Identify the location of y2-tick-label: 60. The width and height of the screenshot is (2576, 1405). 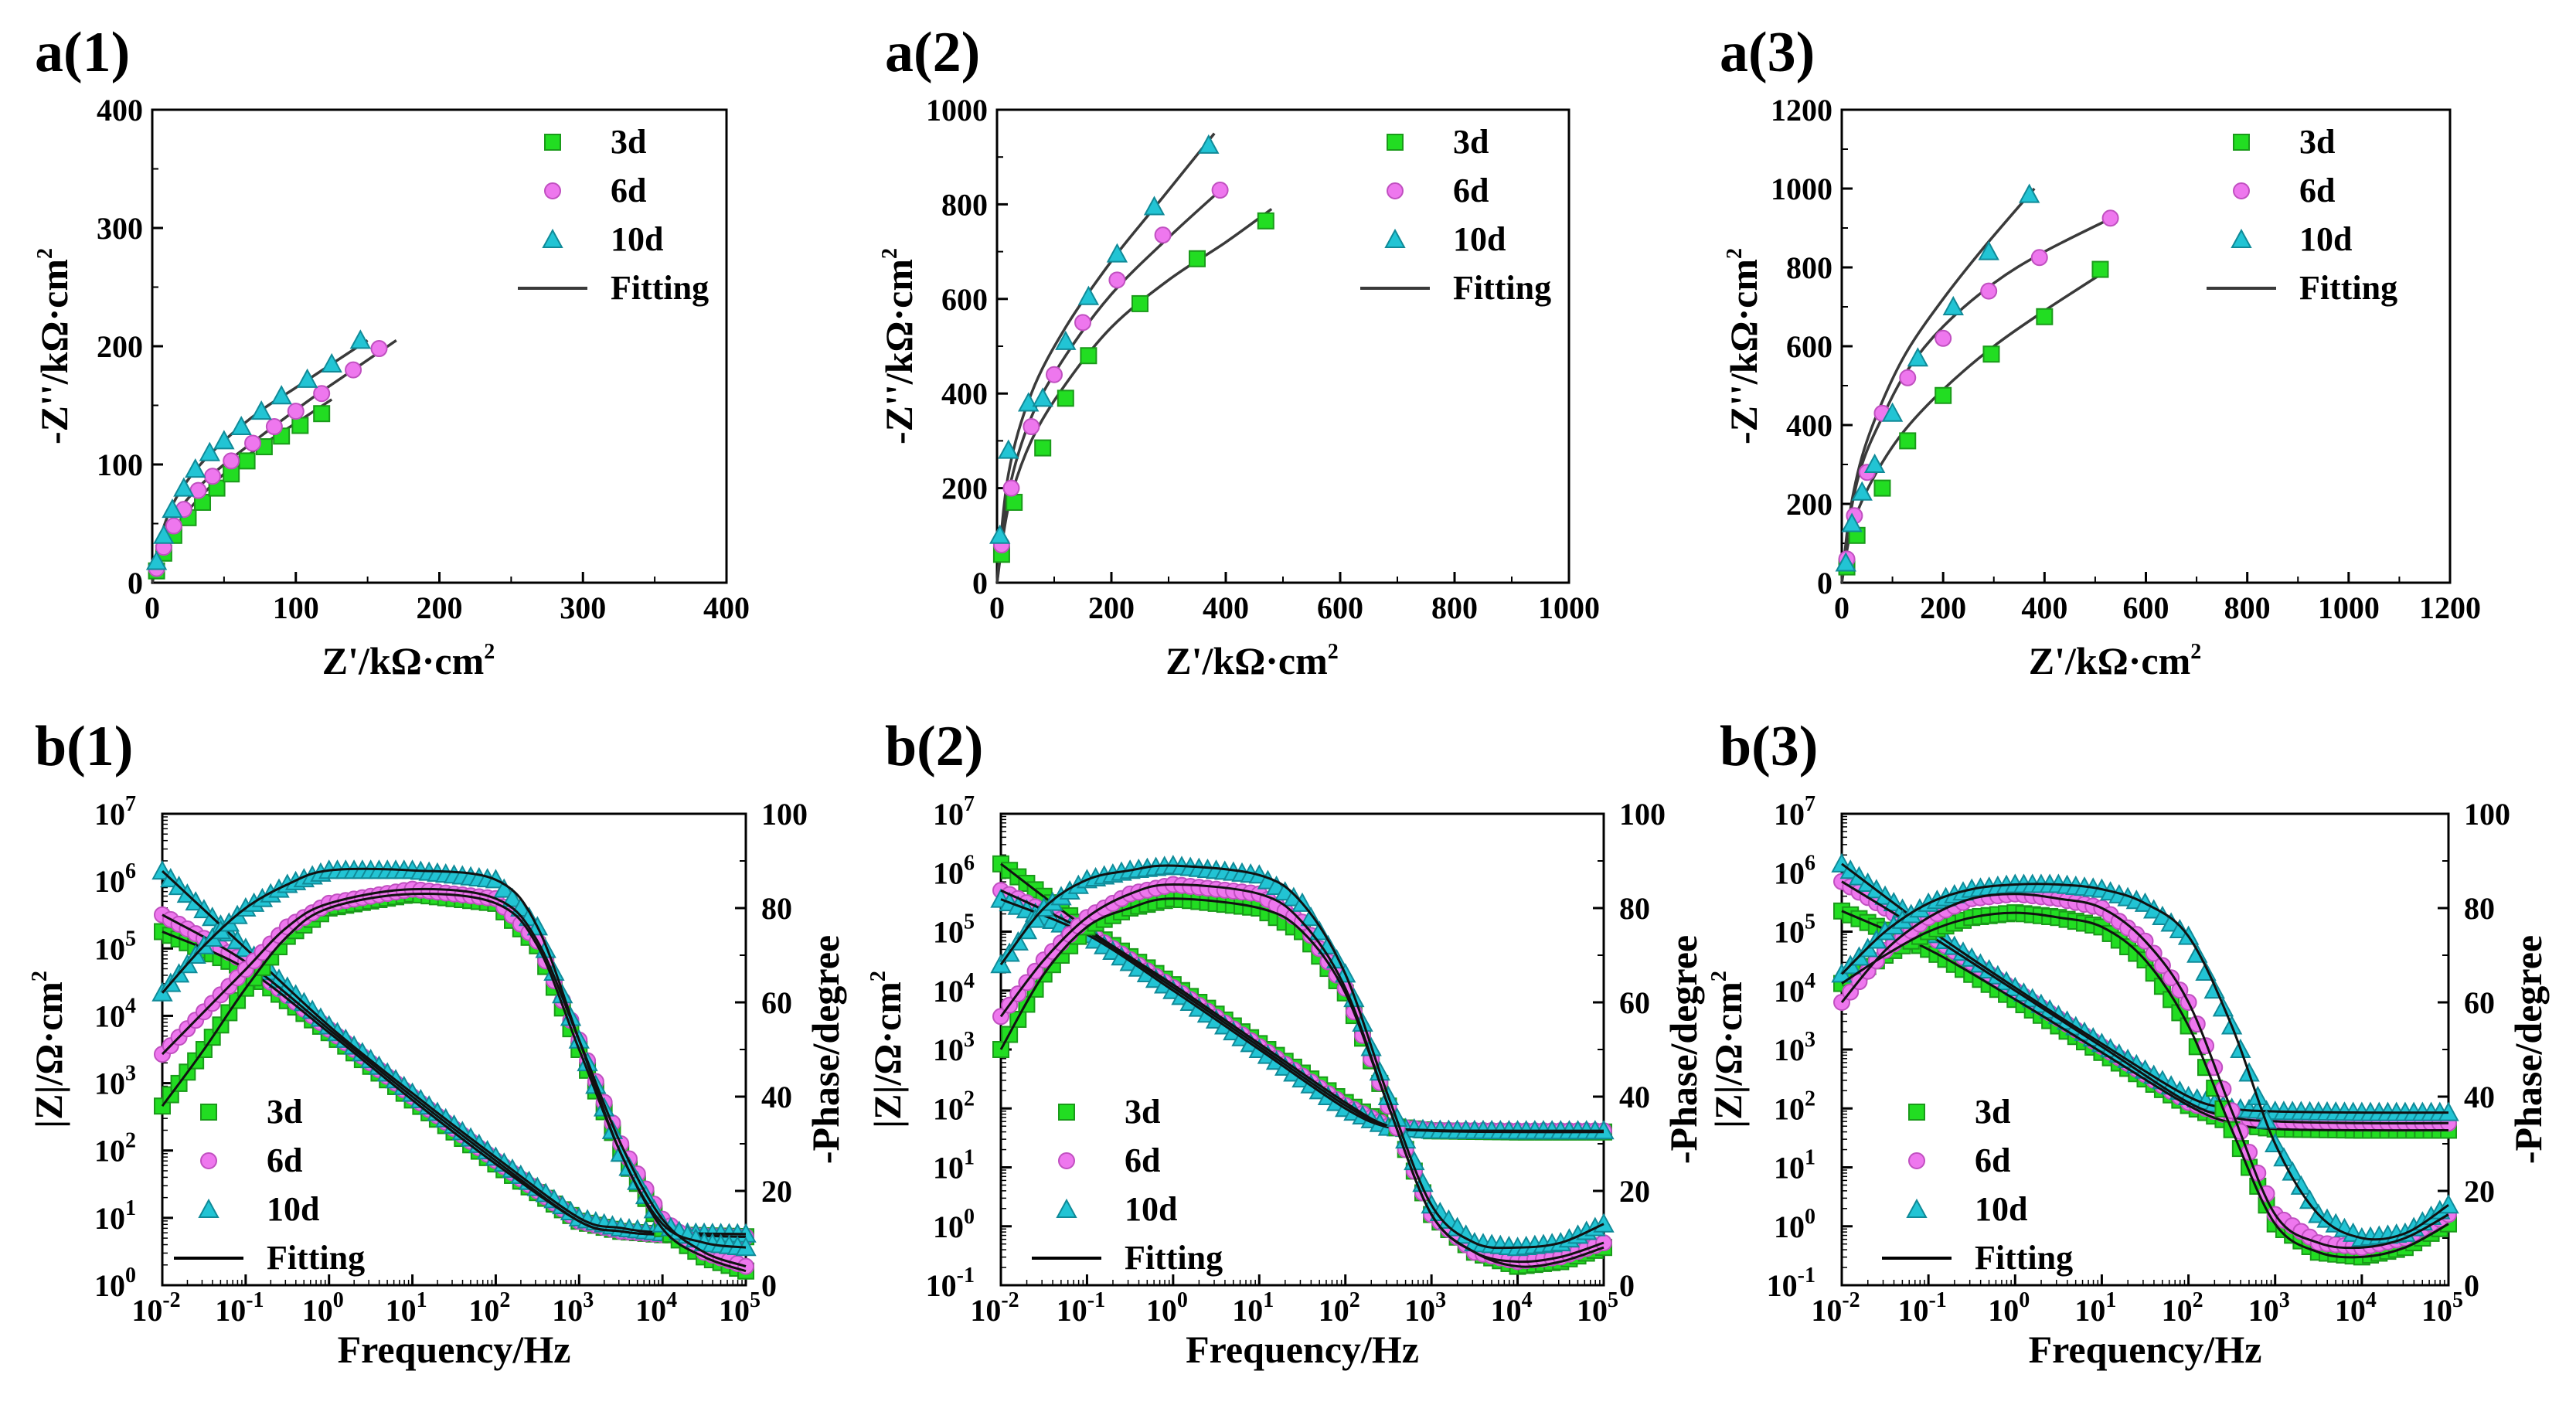
(2479, 1002).